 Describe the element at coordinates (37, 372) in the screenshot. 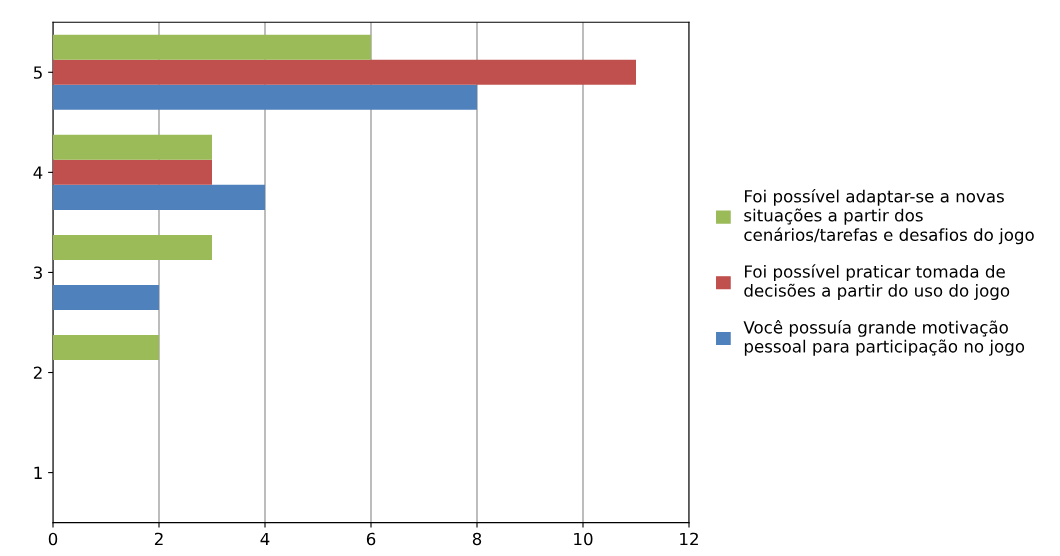

I see `y-tick-label: 2` at that location.